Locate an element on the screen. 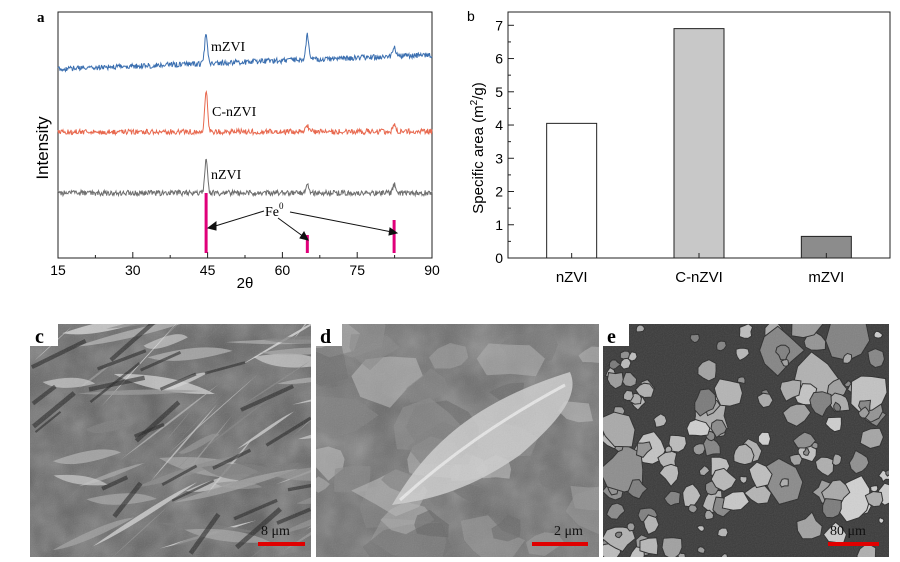 This screenshot has height=562, width=900. y-tick-label: 6 is located at coordinates (499, 59).